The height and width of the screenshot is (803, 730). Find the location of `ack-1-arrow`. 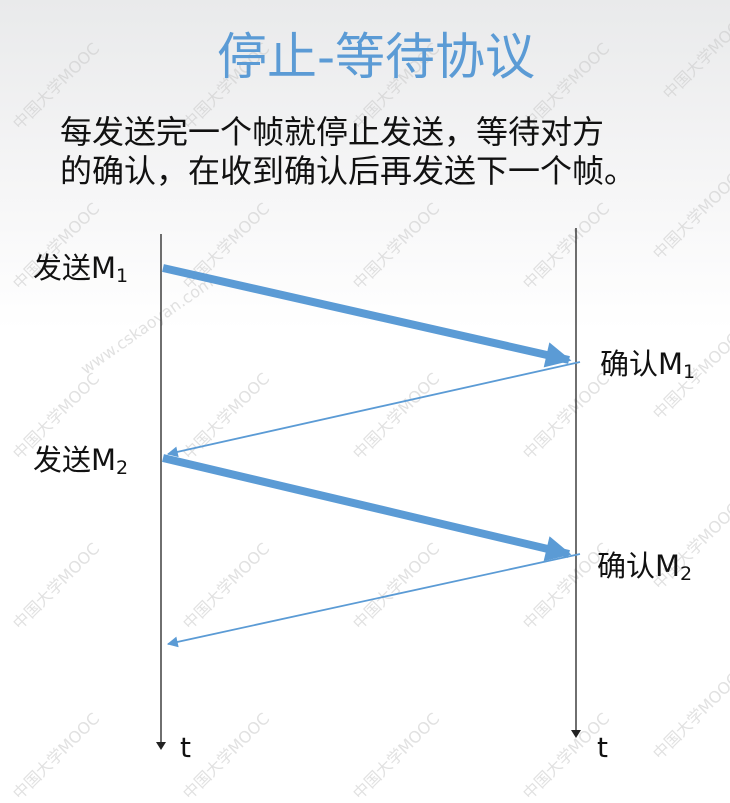

ack-1-arrow is located at coordinates (373, 409).